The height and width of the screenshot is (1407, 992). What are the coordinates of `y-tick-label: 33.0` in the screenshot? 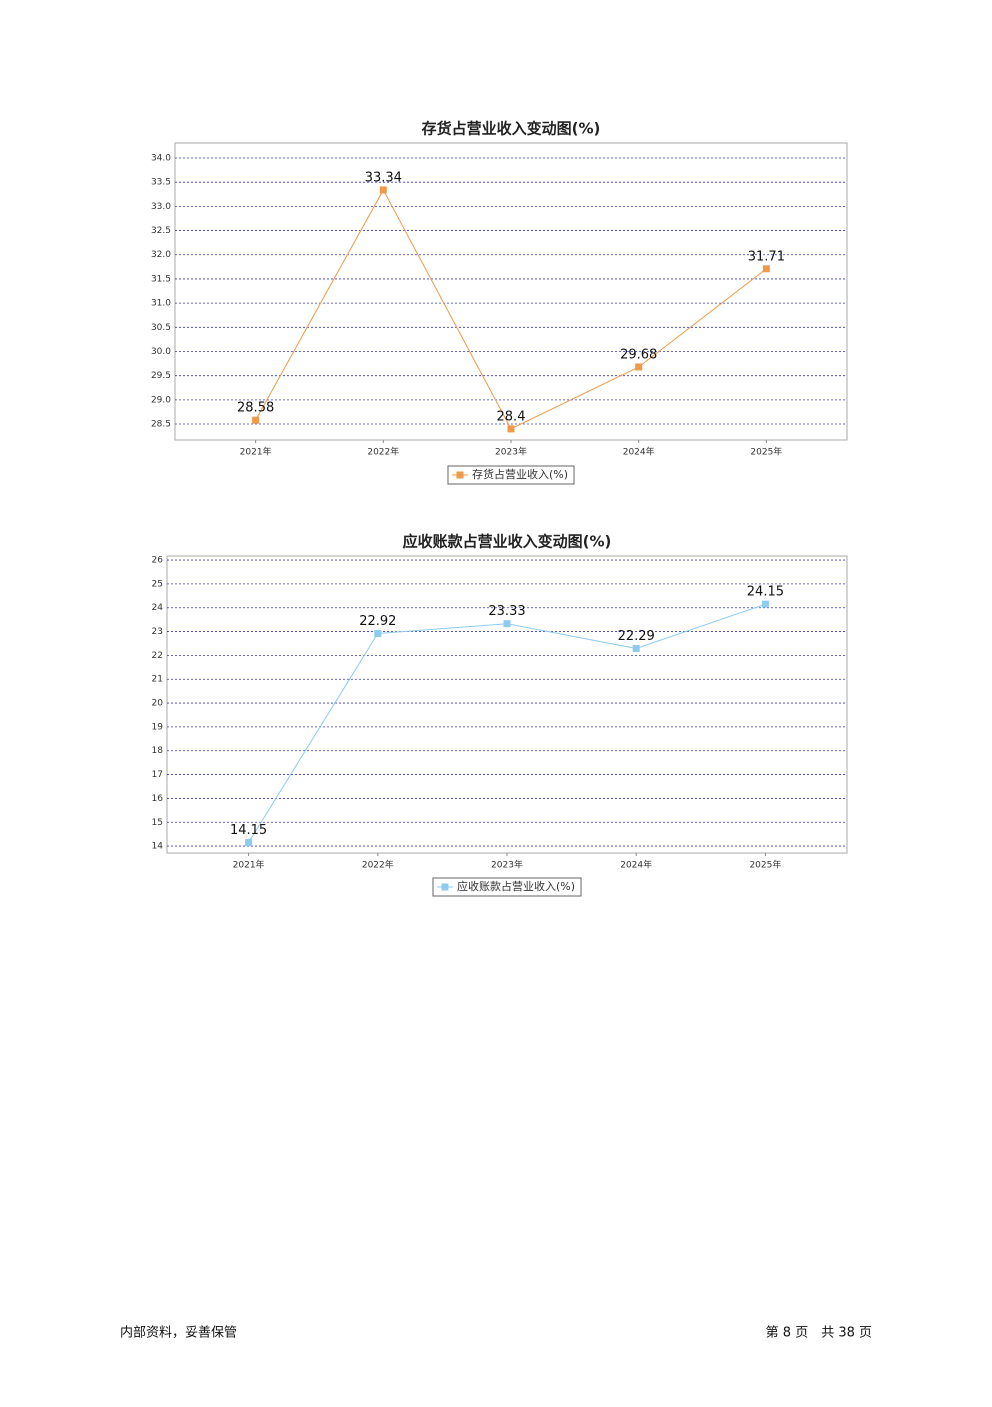 It's located at (161, 207).